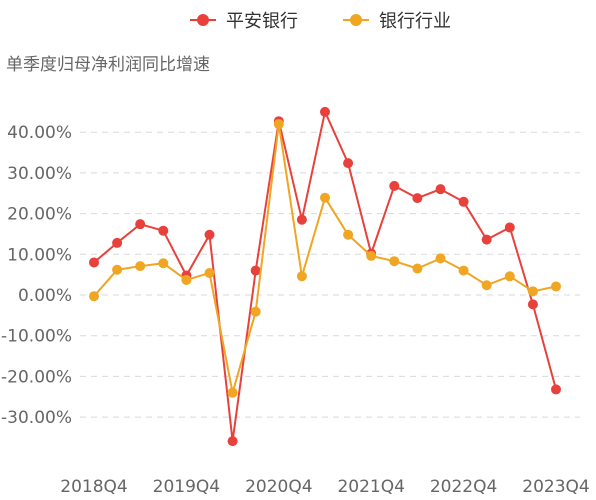 Image resolution: width=596 pixels, height=500 pixels. What do you see at coordinates (324, 487) in the screenshot?
I see `x-axis: 2018Q4 2019Q4 2020Q4 2021Q4 2022Q4 2023Q4` at bounding box center [324, 487].